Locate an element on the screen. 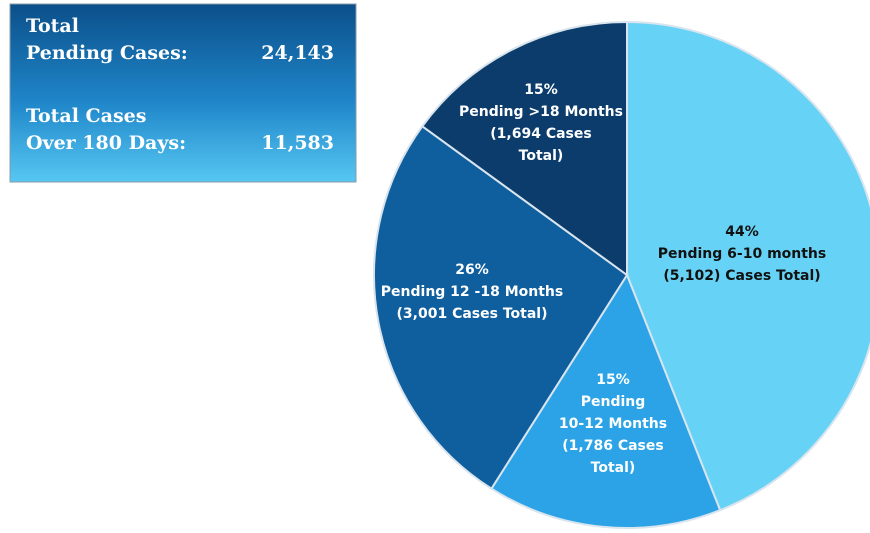 This screenshot has height=533, width=870. slice-label: (3,001 Cases Total) is located at coordinates (472, 314).